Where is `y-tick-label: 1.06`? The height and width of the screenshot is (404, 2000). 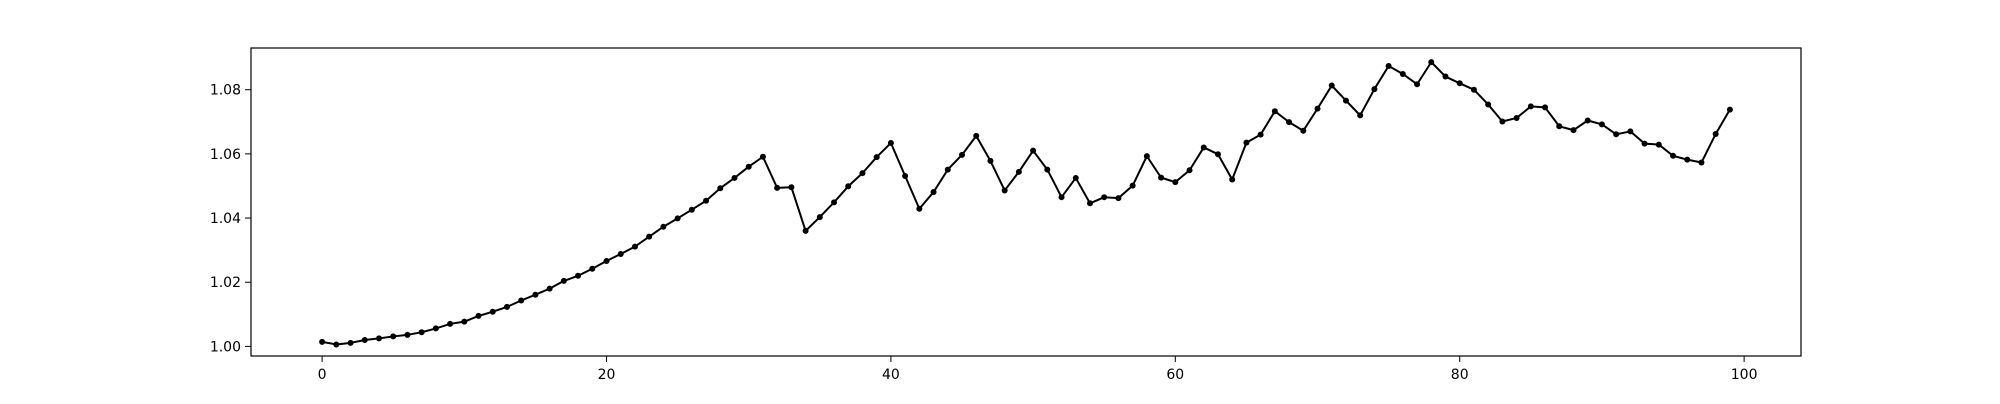
y-tick-label: 1.06 is located at coordinates (225, 155).